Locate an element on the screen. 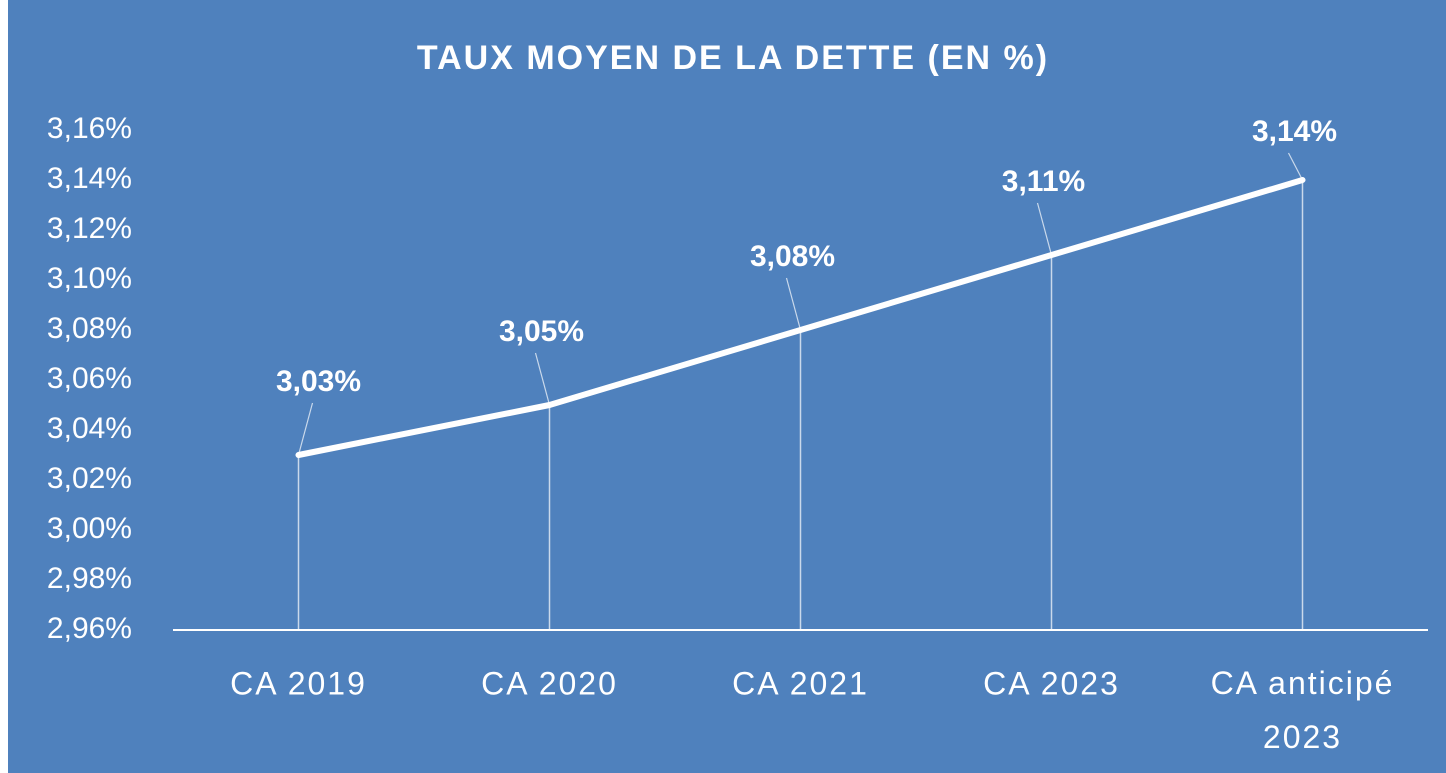 The height and width of the screenshot is (773, 1446). y-tick-label: 3,12% is located at coordinates (89, 228).